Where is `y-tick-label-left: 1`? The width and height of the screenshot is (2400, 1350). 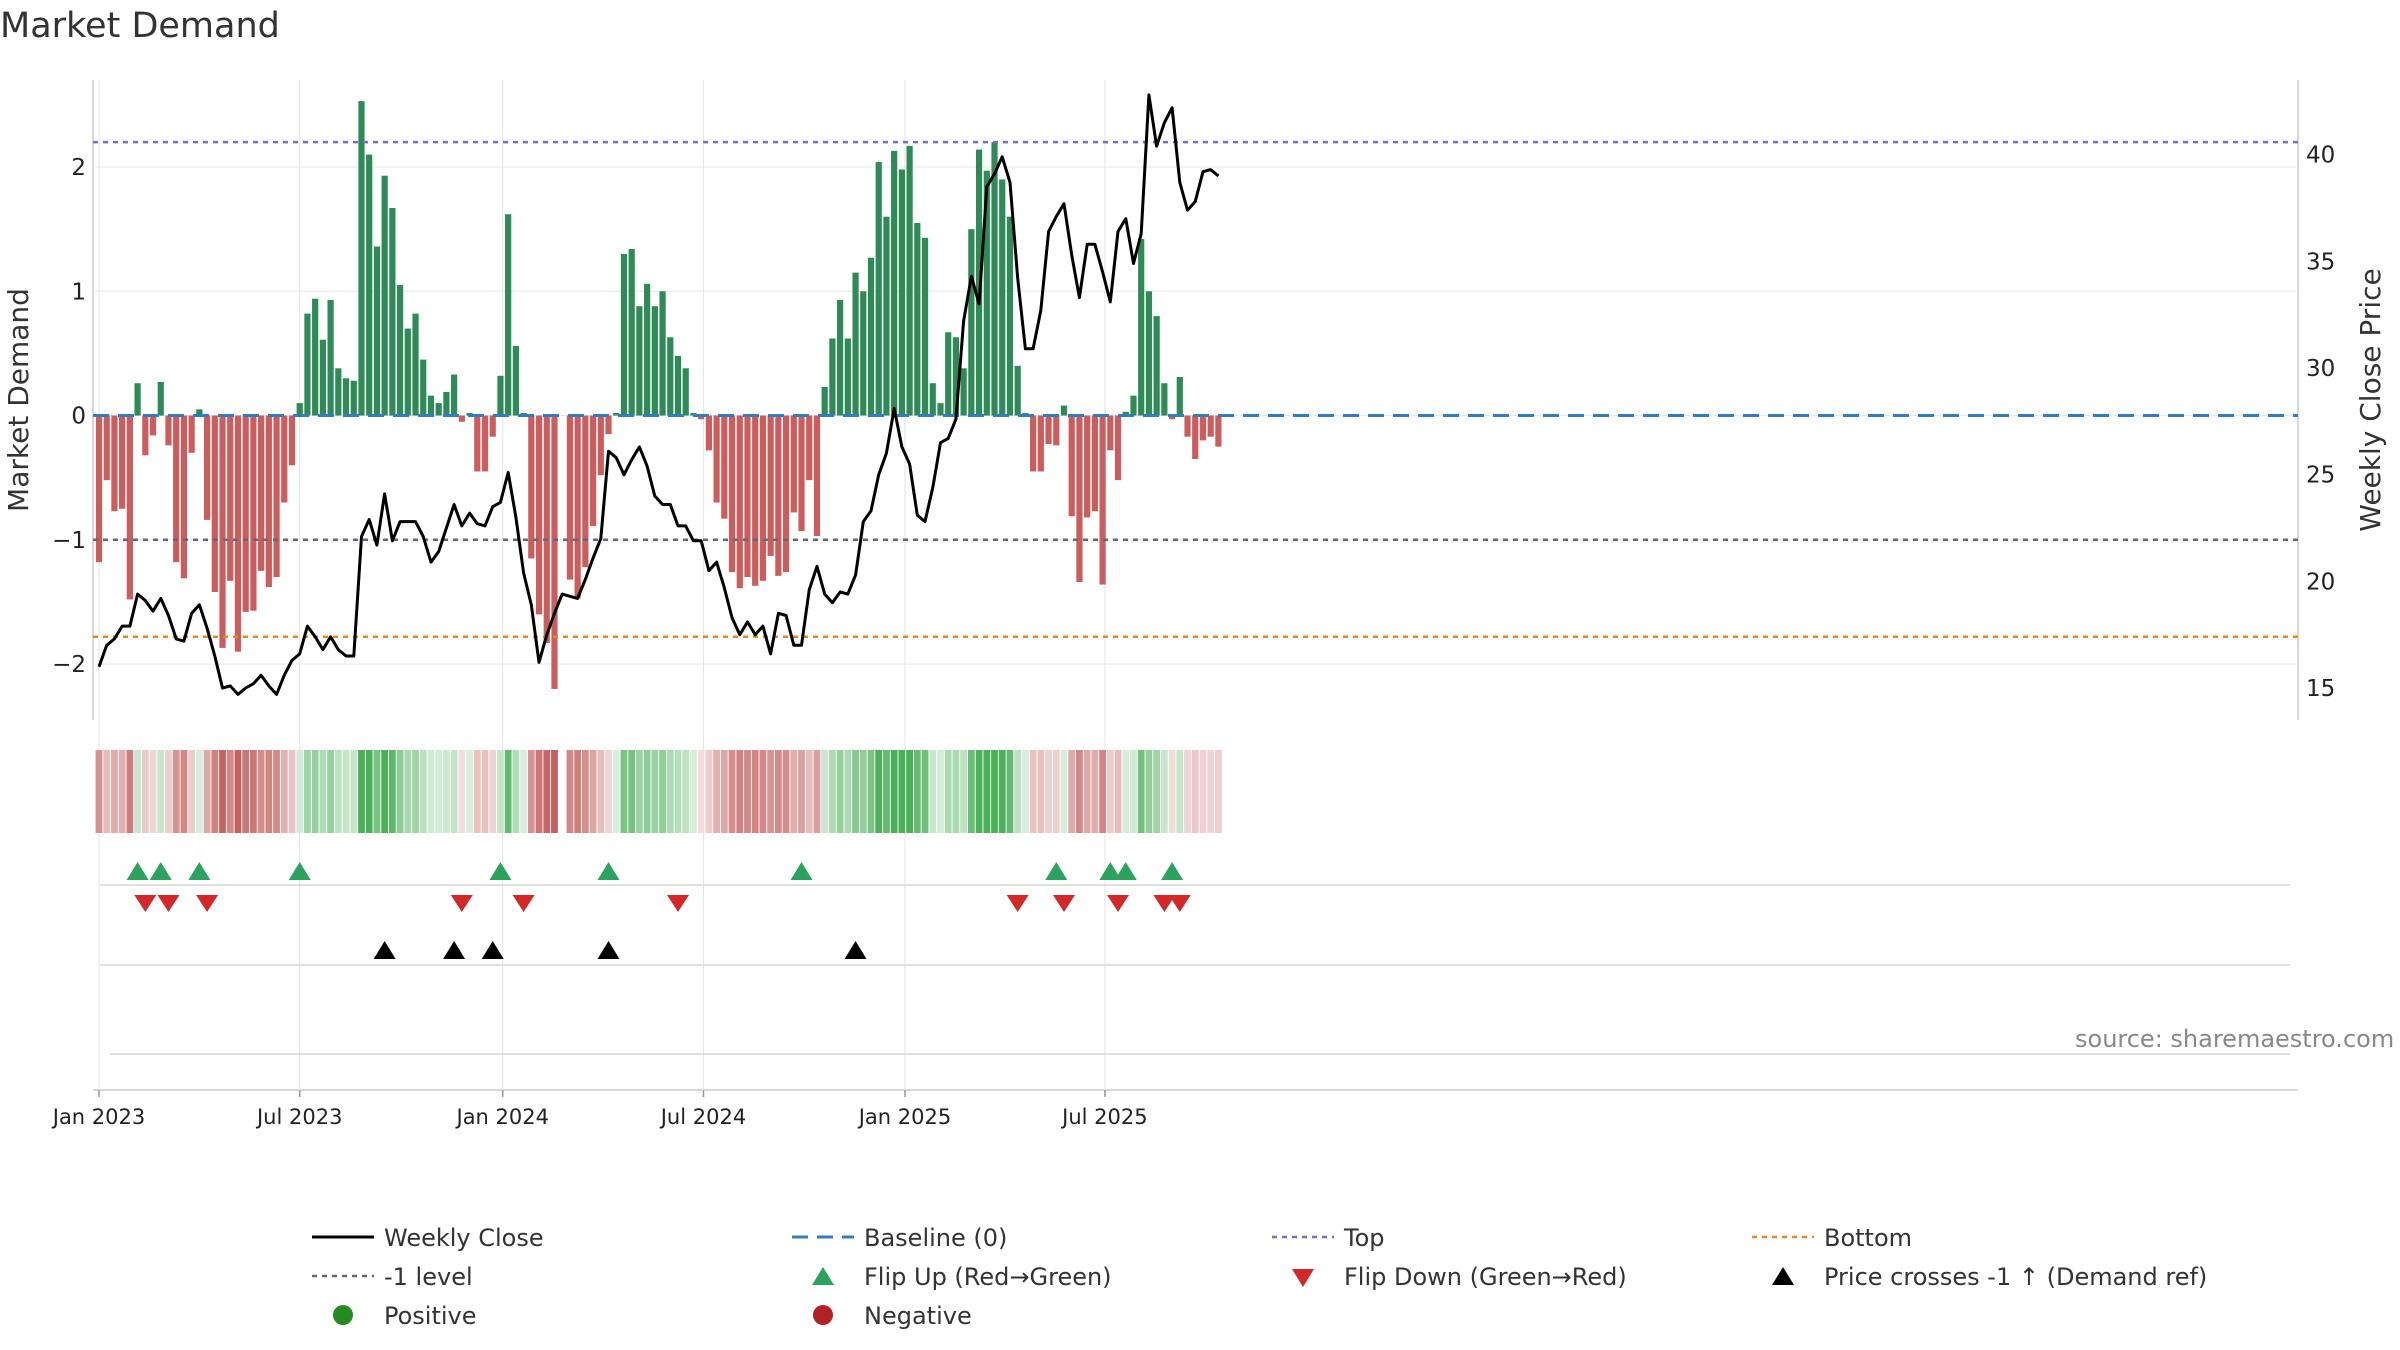
y-tick-label-left: 1 is located at coordinates (78, 292).